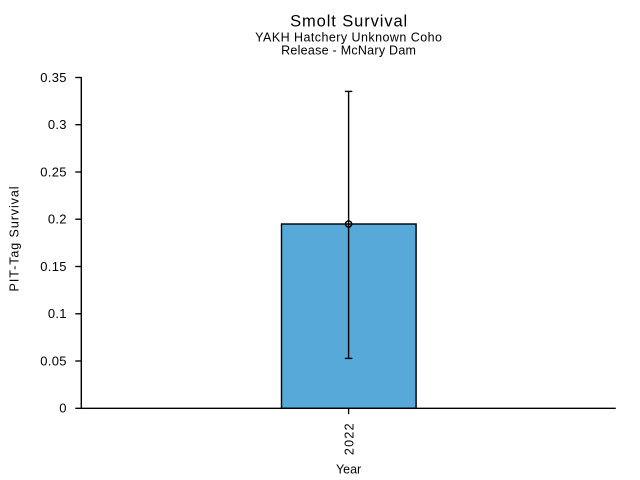 This screenshot has width=640, height=480. I want to click on svg-text: 0.35, so click(53, 77).